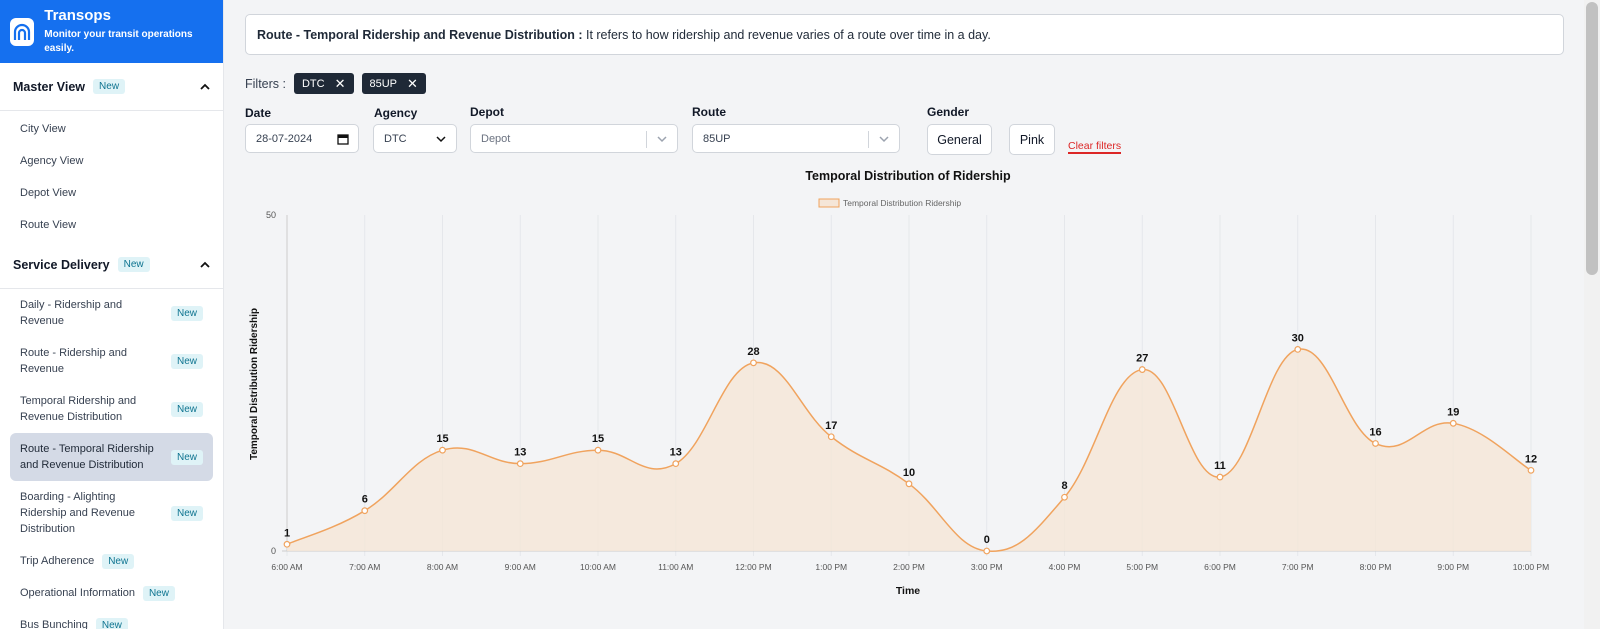 This screenshot has height=629, width=1600. I want to click on sidebar-item-city-view: City View, so click(111, 129).